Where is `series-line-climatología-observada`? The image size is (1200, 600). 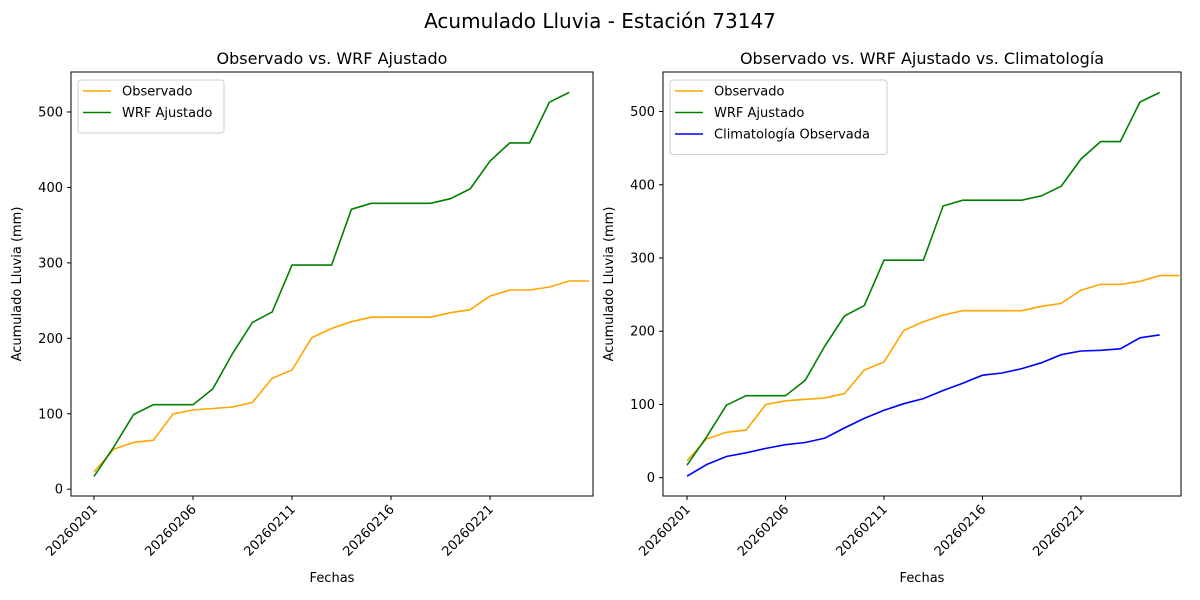 series-line-climatología-observada is located at coordinates (923, 405).